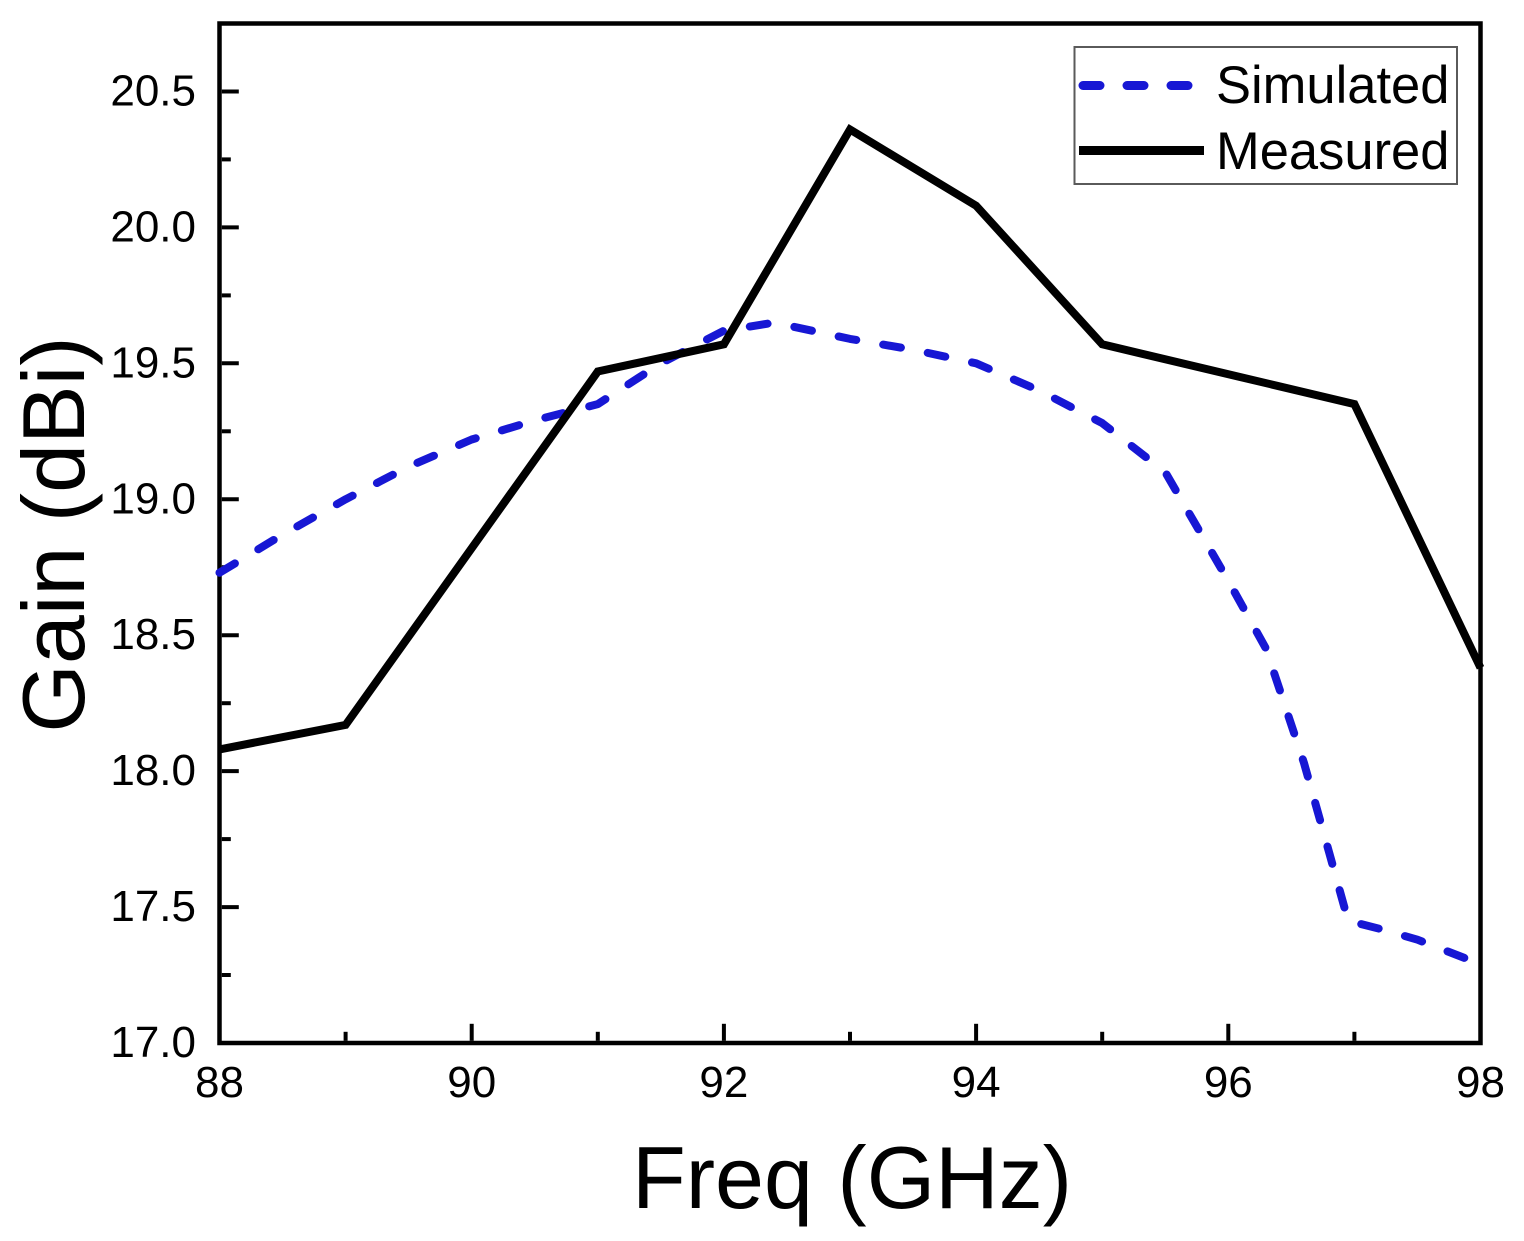  Describe the element at coordinates (976, 1082) in the screenshot. I see `svg-text: 94` at that location.